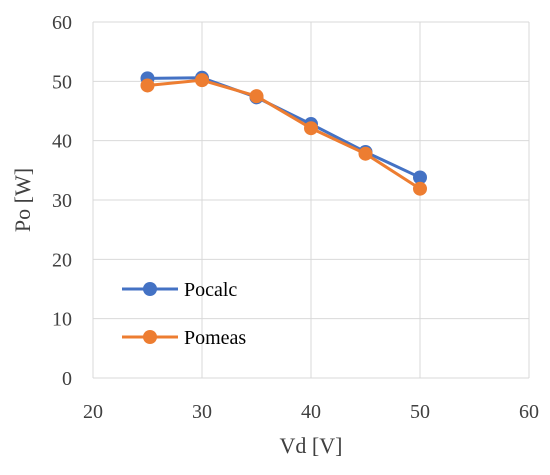 This screenshot has height=475, width=550. Describe the element at coordinates (420, 412) in the screenshot. I see `x-tick-label: 50` at that location.